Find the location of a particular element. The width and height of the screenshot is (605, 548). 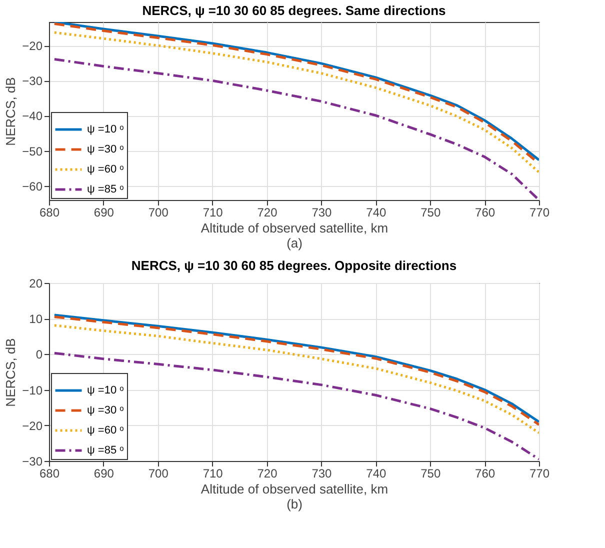

y-tick-label: −40 is located at coordinates (32, 116).